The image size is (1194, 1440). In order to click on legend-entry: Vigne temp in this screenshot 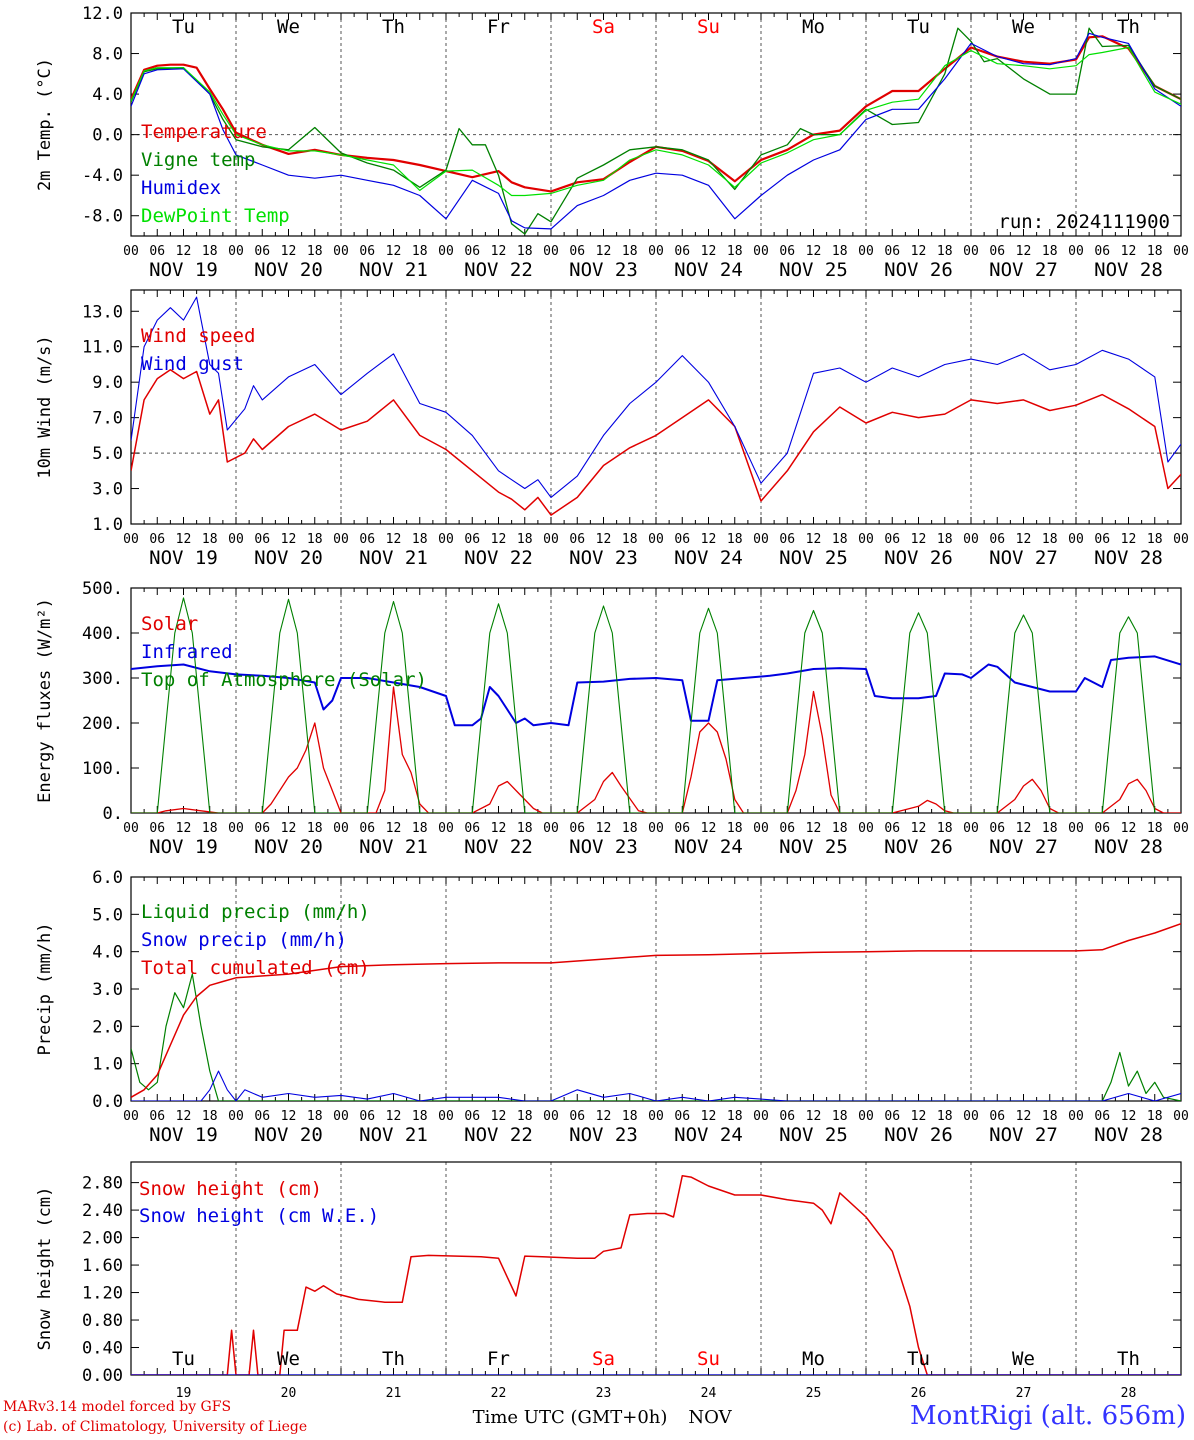, I will do `click(198, 160)`.